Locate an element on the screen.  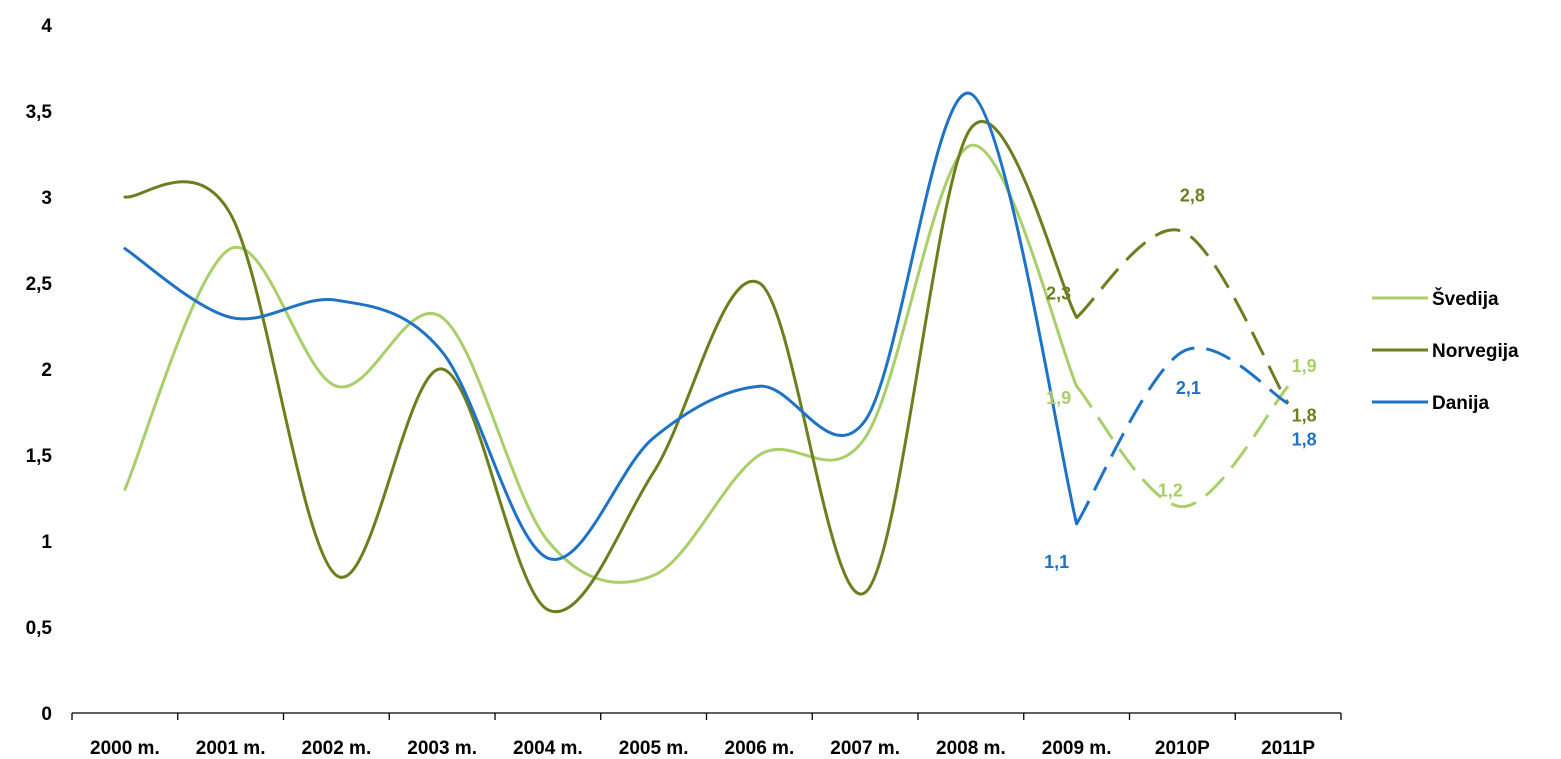
x-tick-label: 2001 m. is located at coordinates (231, 748).